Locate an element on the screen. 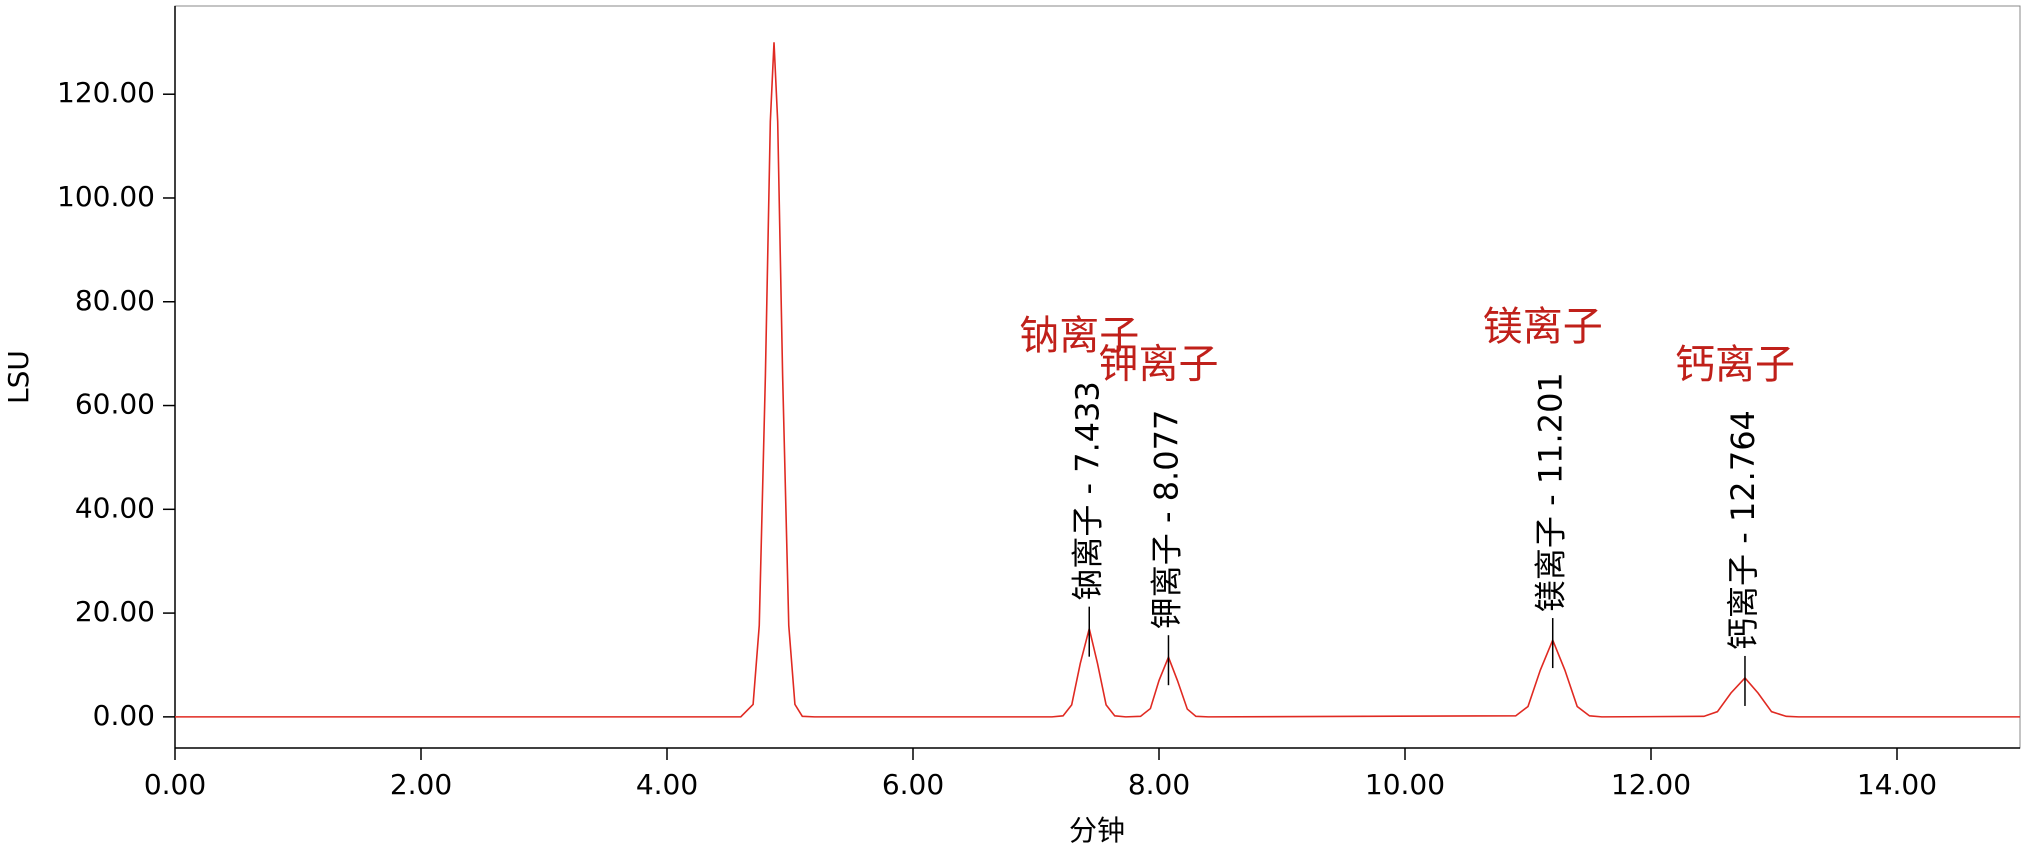 Image resolution: width=2028 pixels, height=852 pixels. x-tick-label: 2.00 is located at coordinates (421, 784).